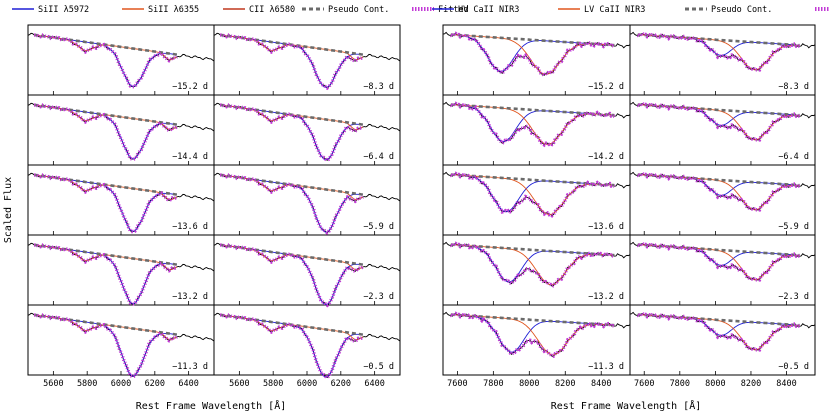  I want to click on legend-label-0-0: SiII λ5972, so click(63, 10).